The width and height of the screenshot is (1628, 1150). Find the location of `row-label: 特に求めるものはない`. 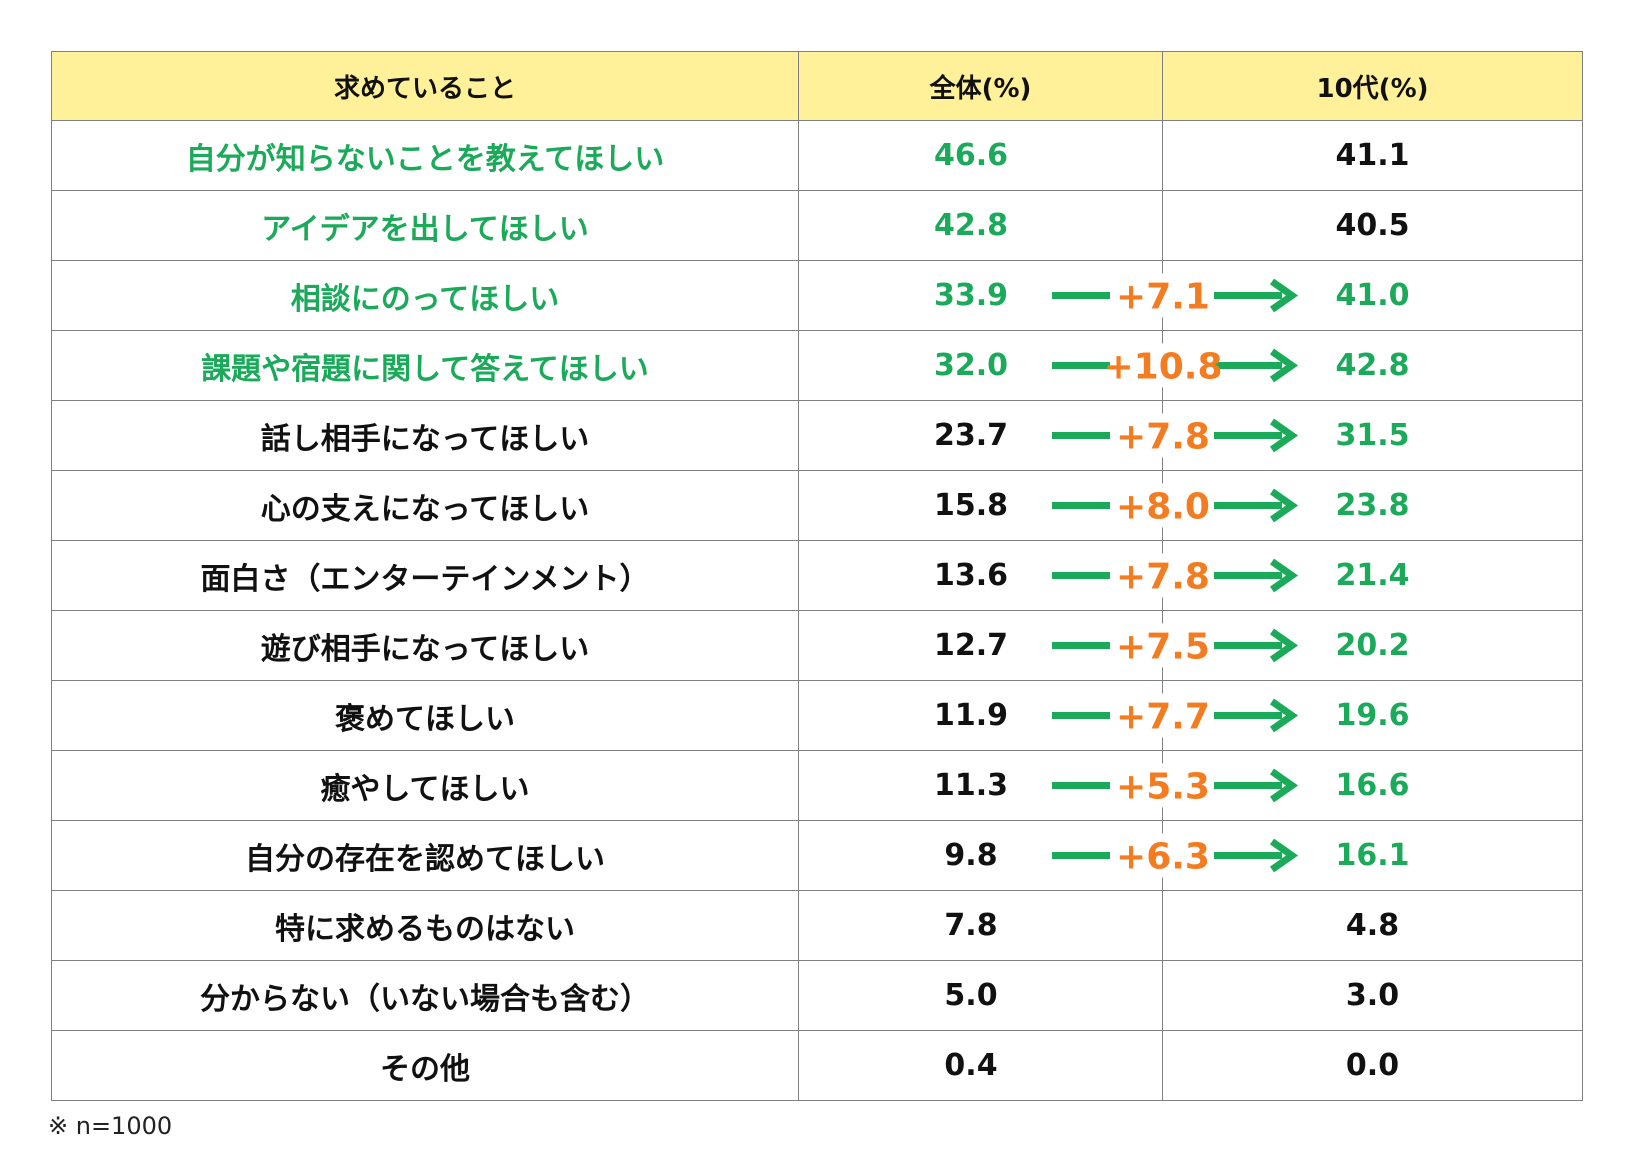

row-label: 特に求めるものはない is located at coordinates (425, 925).